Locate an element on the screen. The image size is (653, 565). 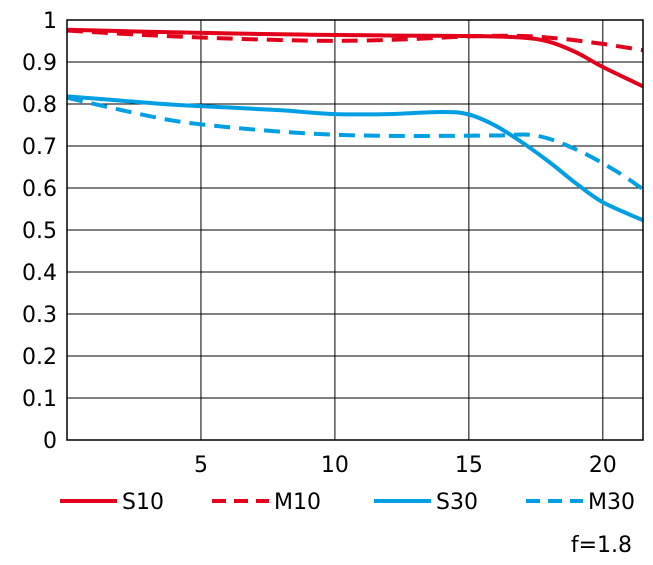
x-tick-label: 15 is located at coordinates (469, 465).